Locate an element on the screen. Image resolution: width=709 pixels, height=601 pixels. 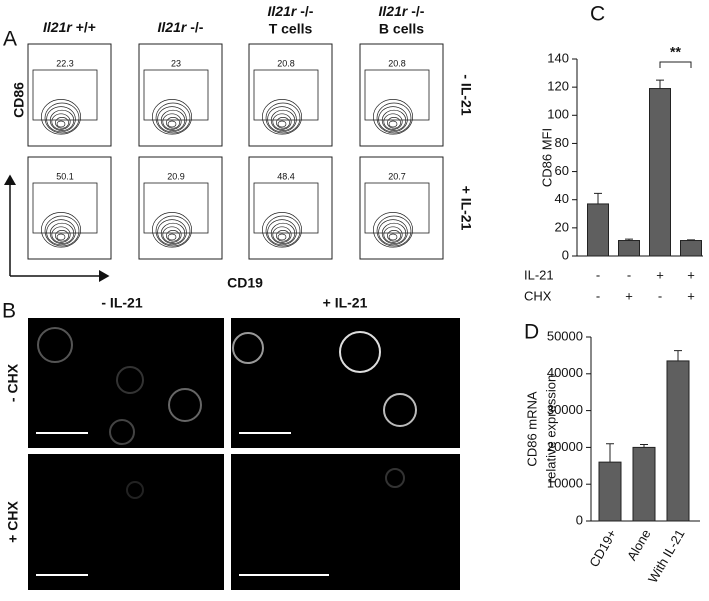
y-tick-label: 50000 is located at coordinates (565, 335).